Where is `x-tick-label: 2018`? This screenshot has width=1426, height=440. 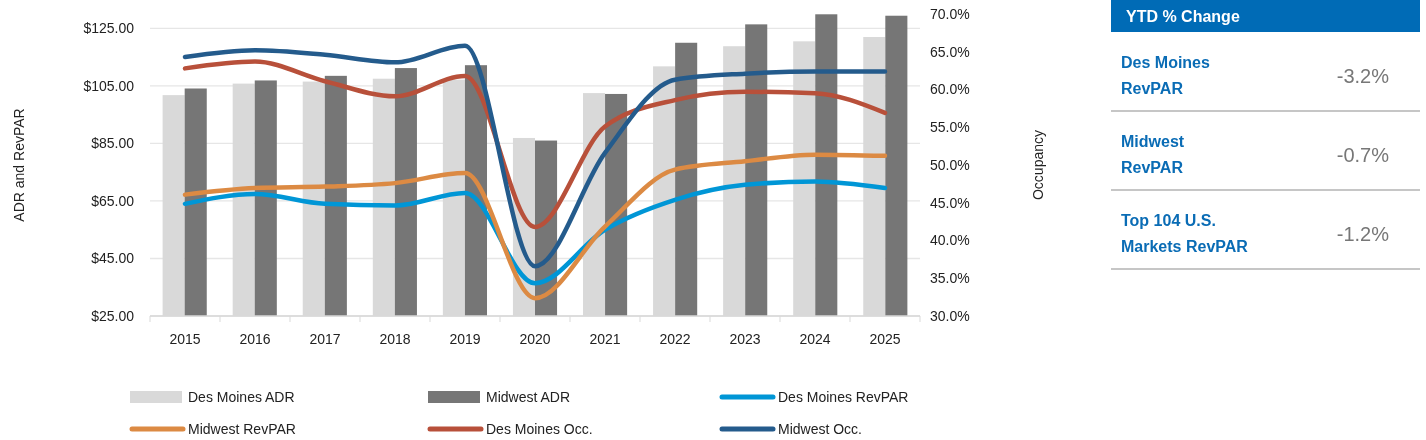
x-tick-label: 2018 is located at coordinates (395, 339).